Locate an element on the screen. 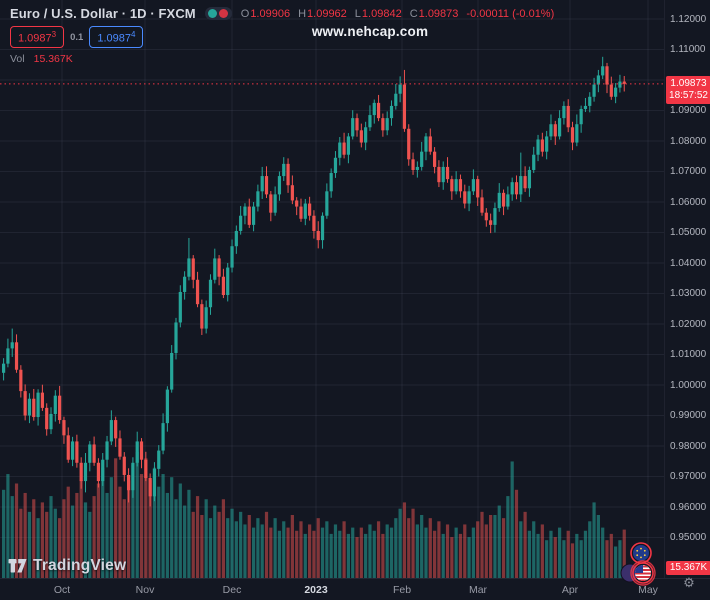 This screenshot has height=600, width=710. volume-readout: Vol 15.367K is located at coordinates (282, 59).